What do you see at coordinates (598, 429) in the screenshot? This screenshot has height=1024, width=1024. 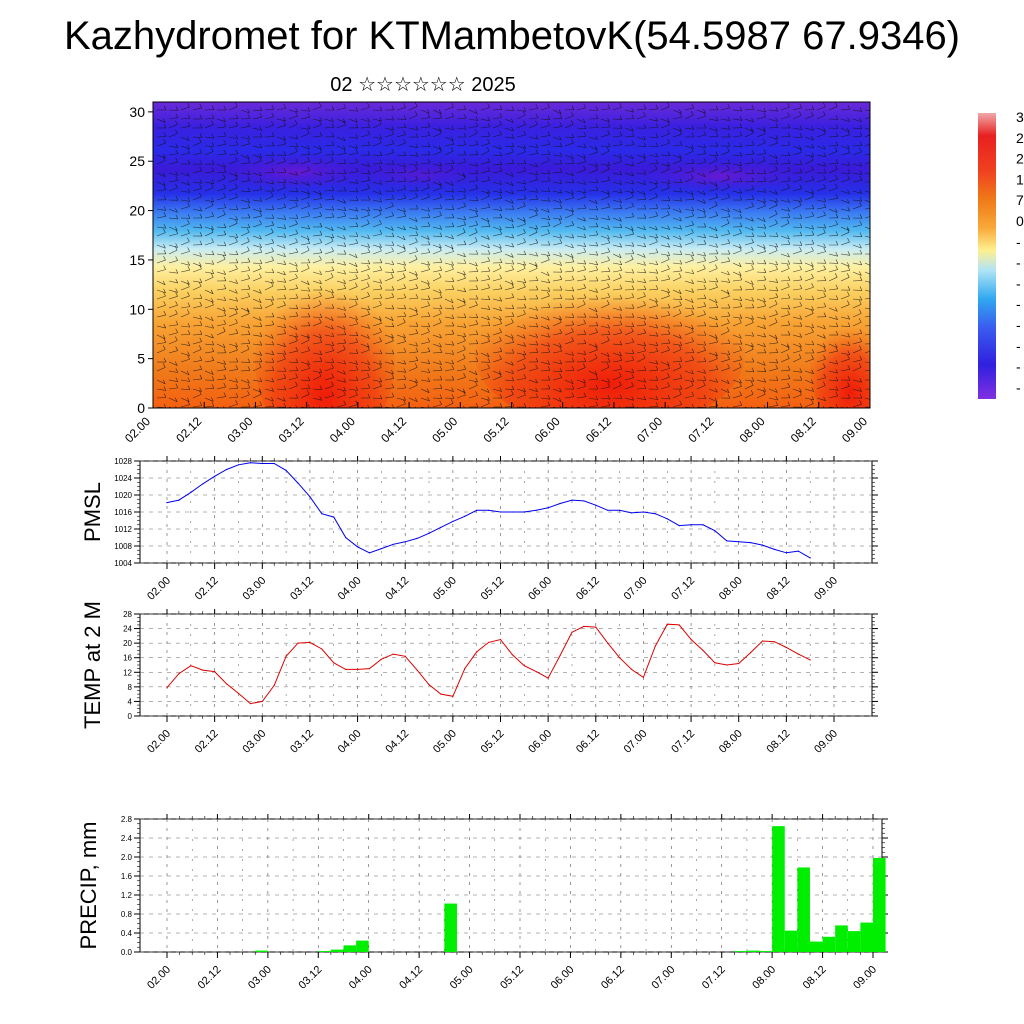 I see `x-tick-label: 06.12` at bounding box center [598, 429].